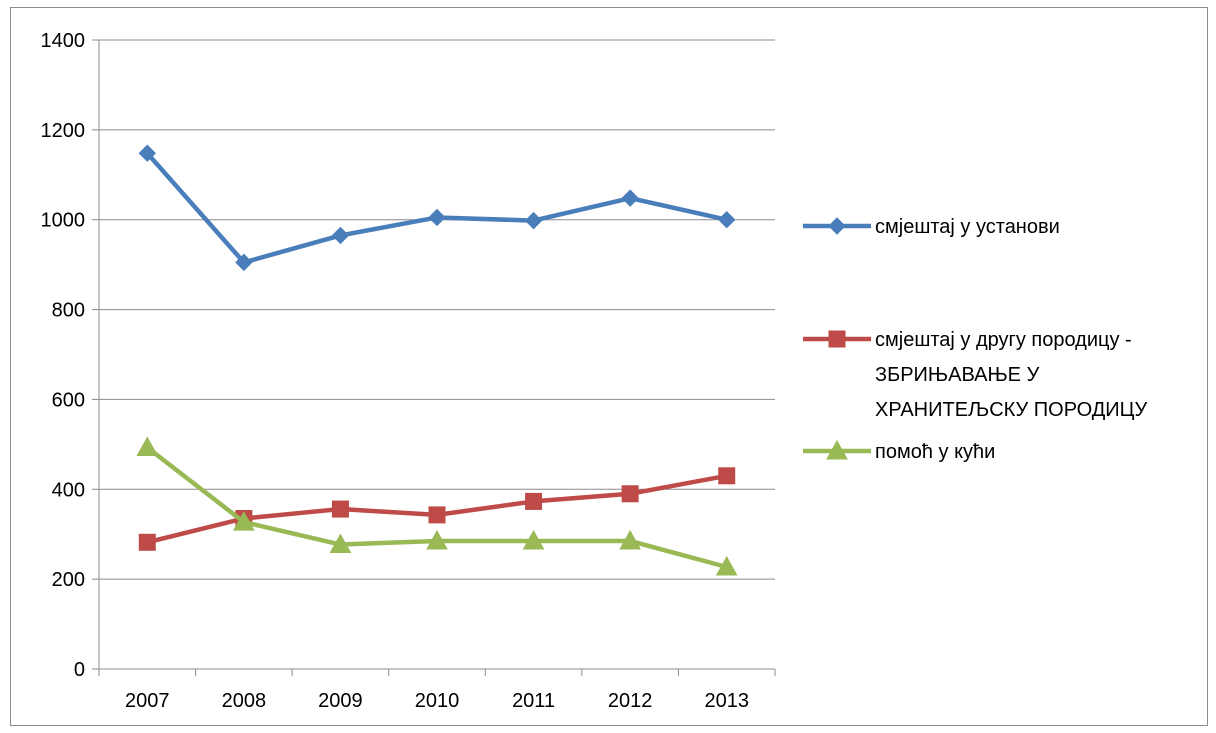  I want to click on x-tick-label: 2011, so click(533, 701).